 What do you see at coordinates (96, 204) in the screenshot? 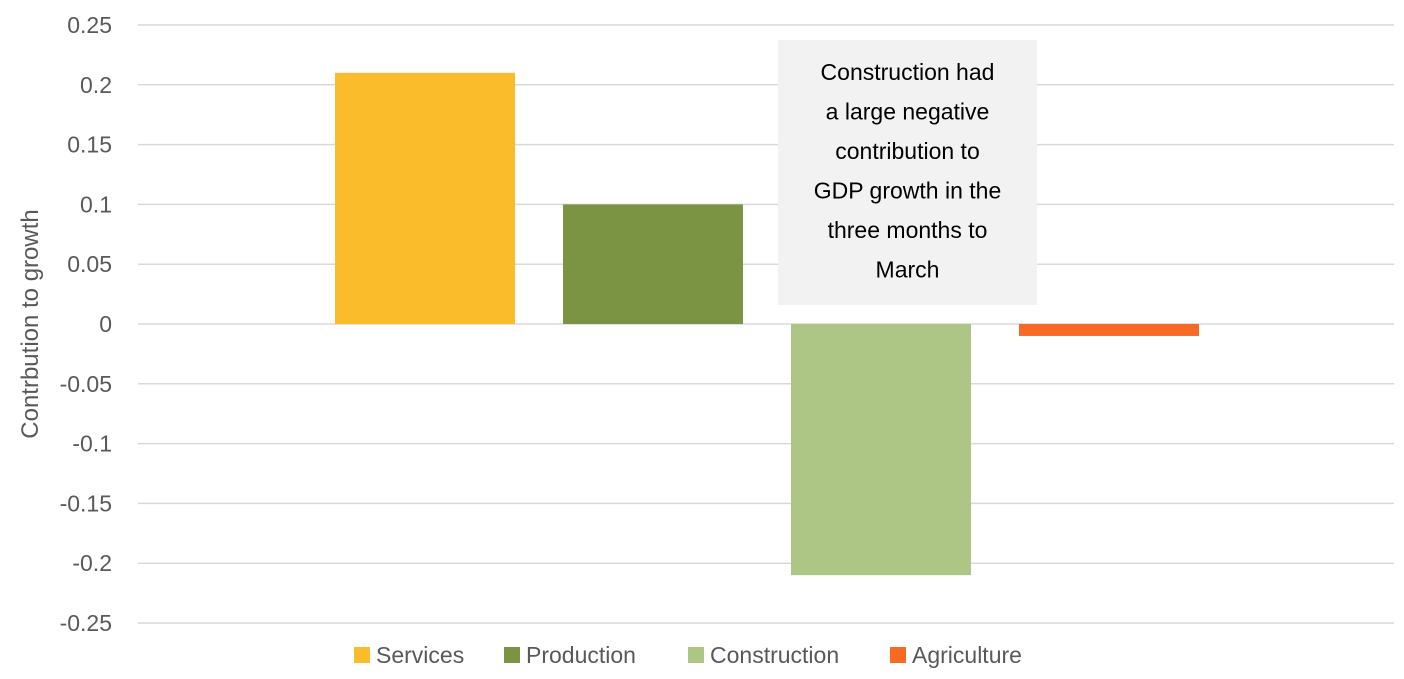
I see `y-tick-label: 0.1` at bounding box center [96, 204].